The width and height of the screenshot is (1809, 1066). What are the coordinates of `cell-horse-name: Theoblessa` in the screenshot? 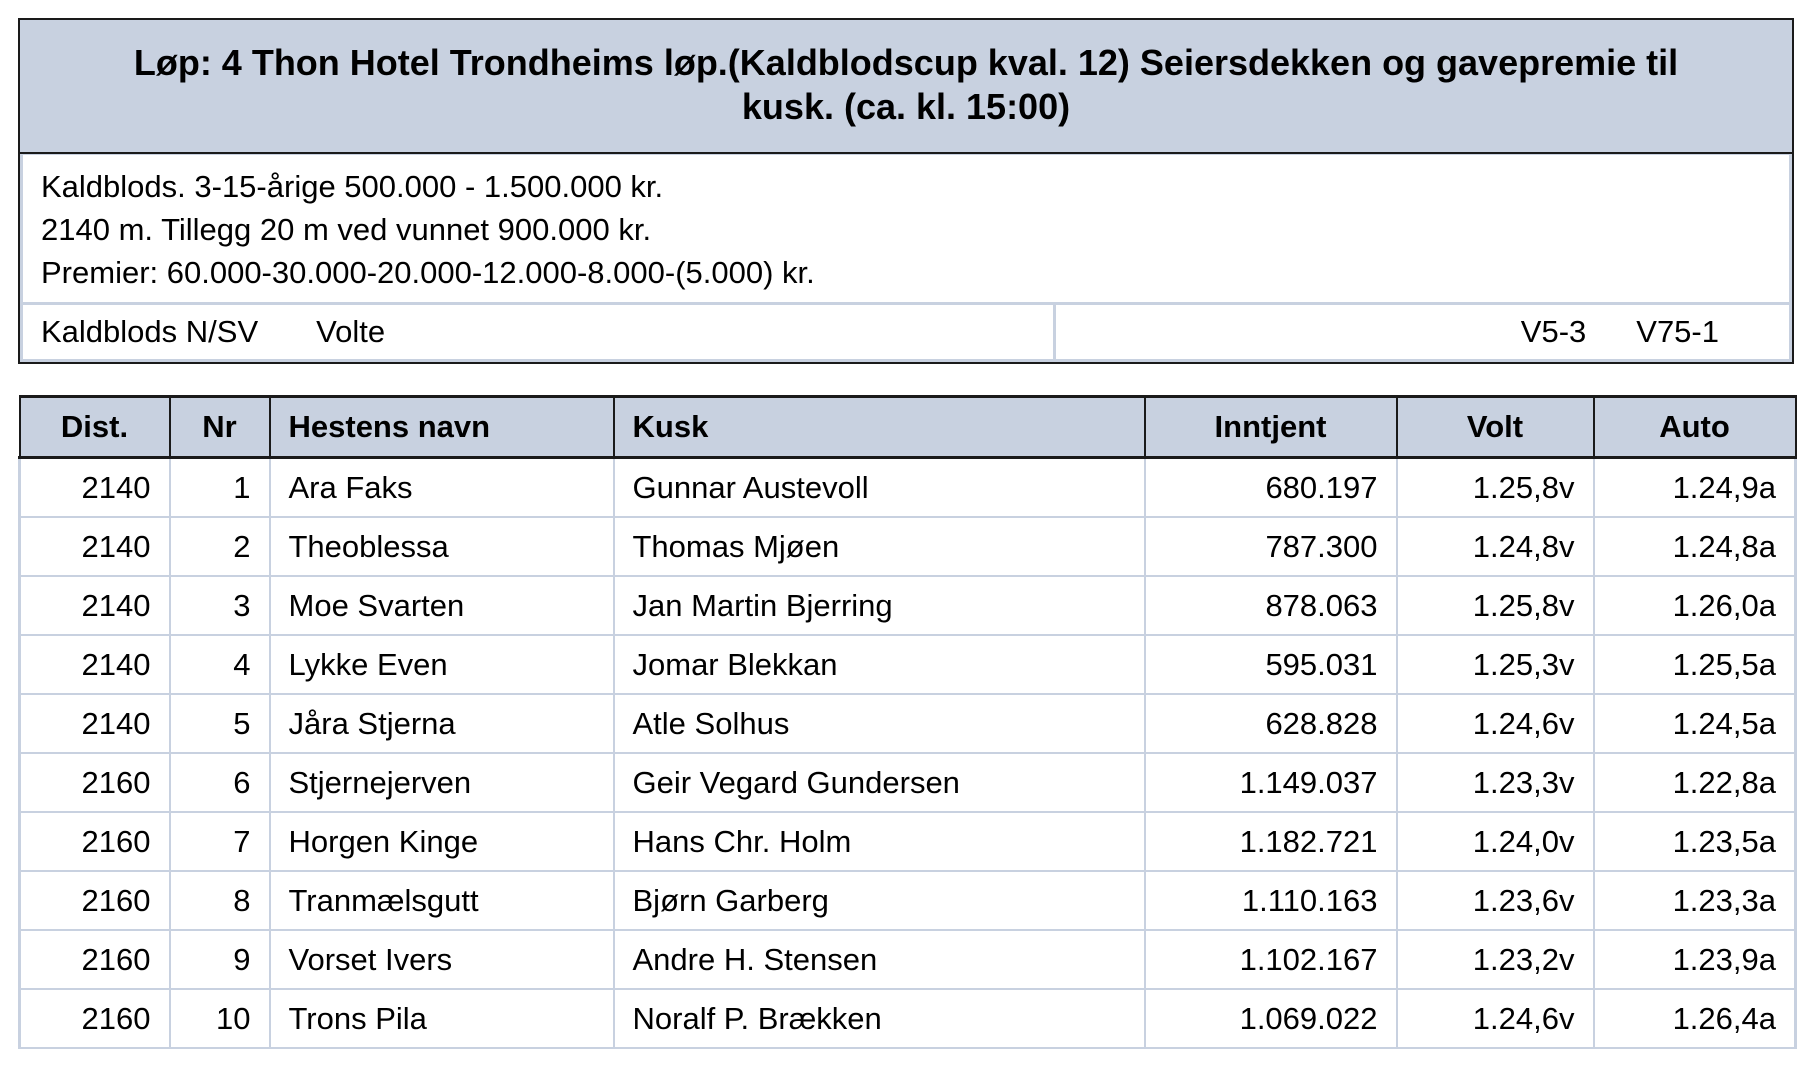 It's located at (441, 546).